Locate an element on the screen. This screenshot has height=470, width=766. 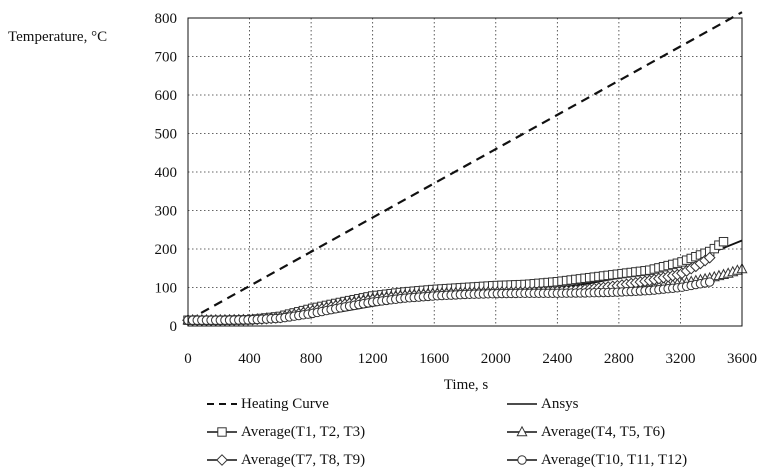
legend-marker-average-t10-t11-t12 is located at coordinates (522, 460).